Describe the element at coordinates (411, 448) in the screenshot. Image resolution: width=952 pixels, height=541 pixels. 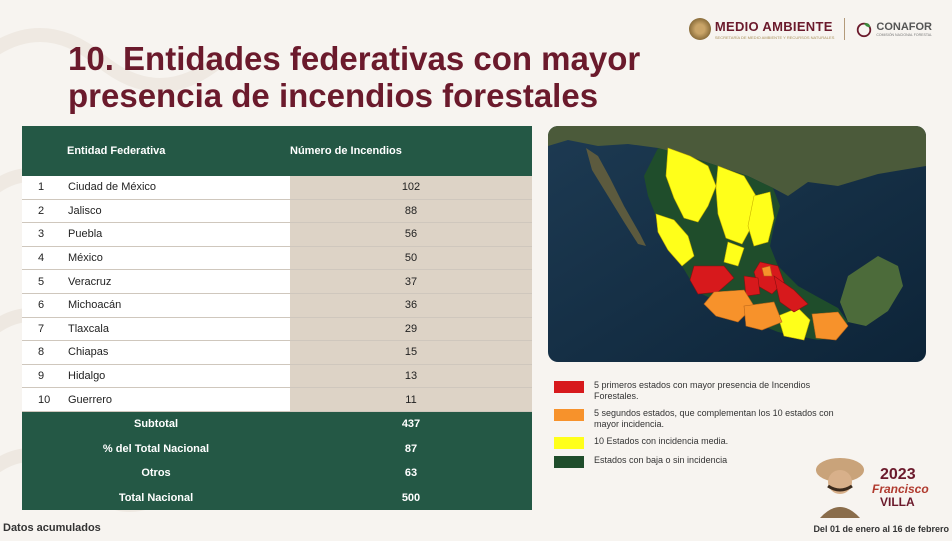
I see `summary-value: 87` at that location.